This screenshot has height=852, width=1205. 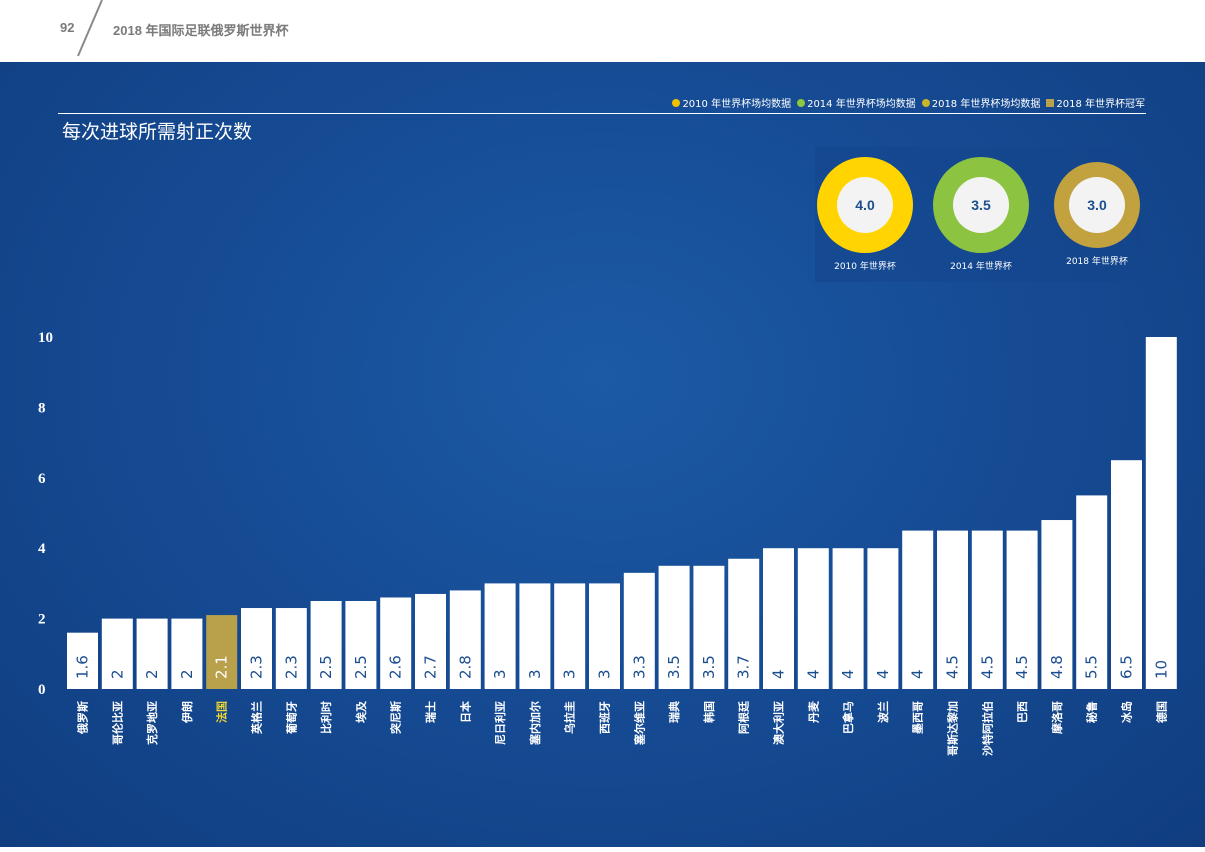 What do you see at coordinates (1092, 712) in the screenshot?
I see `x-tick-label: 秘鲁` at bounding box center [1092, 712].